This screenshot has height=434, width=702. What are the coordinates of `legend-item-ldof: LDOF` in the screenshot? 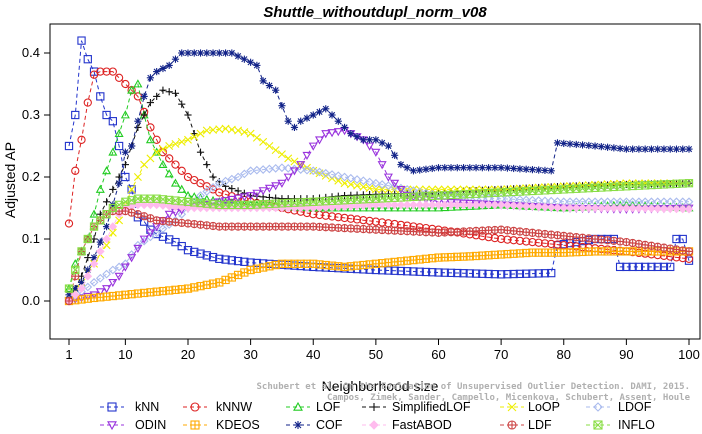 It's located at (619, 407).